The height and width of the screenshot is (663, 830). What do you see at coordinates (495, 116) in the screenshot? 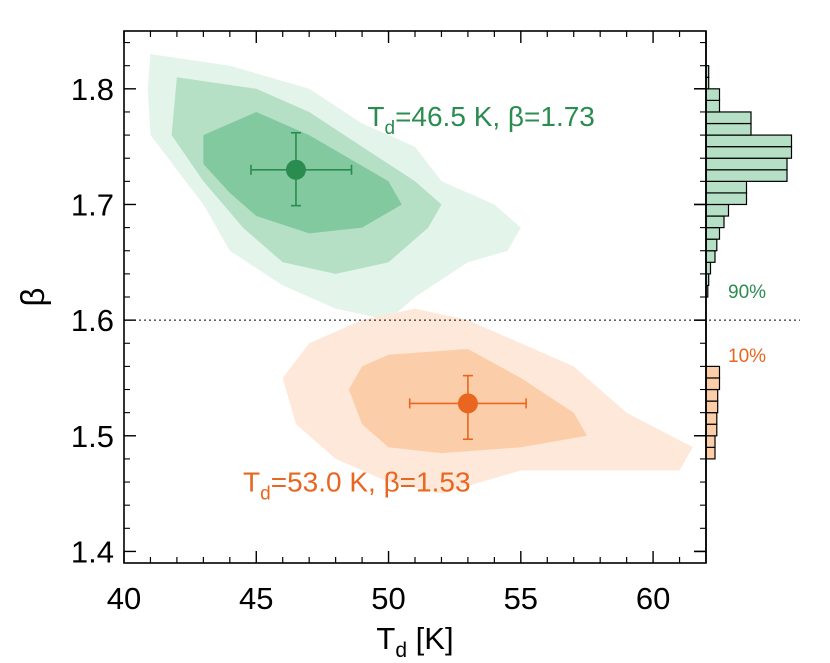
I see `label-rest: =46.5 K, β=1.73` at bounding box center [495, 116].